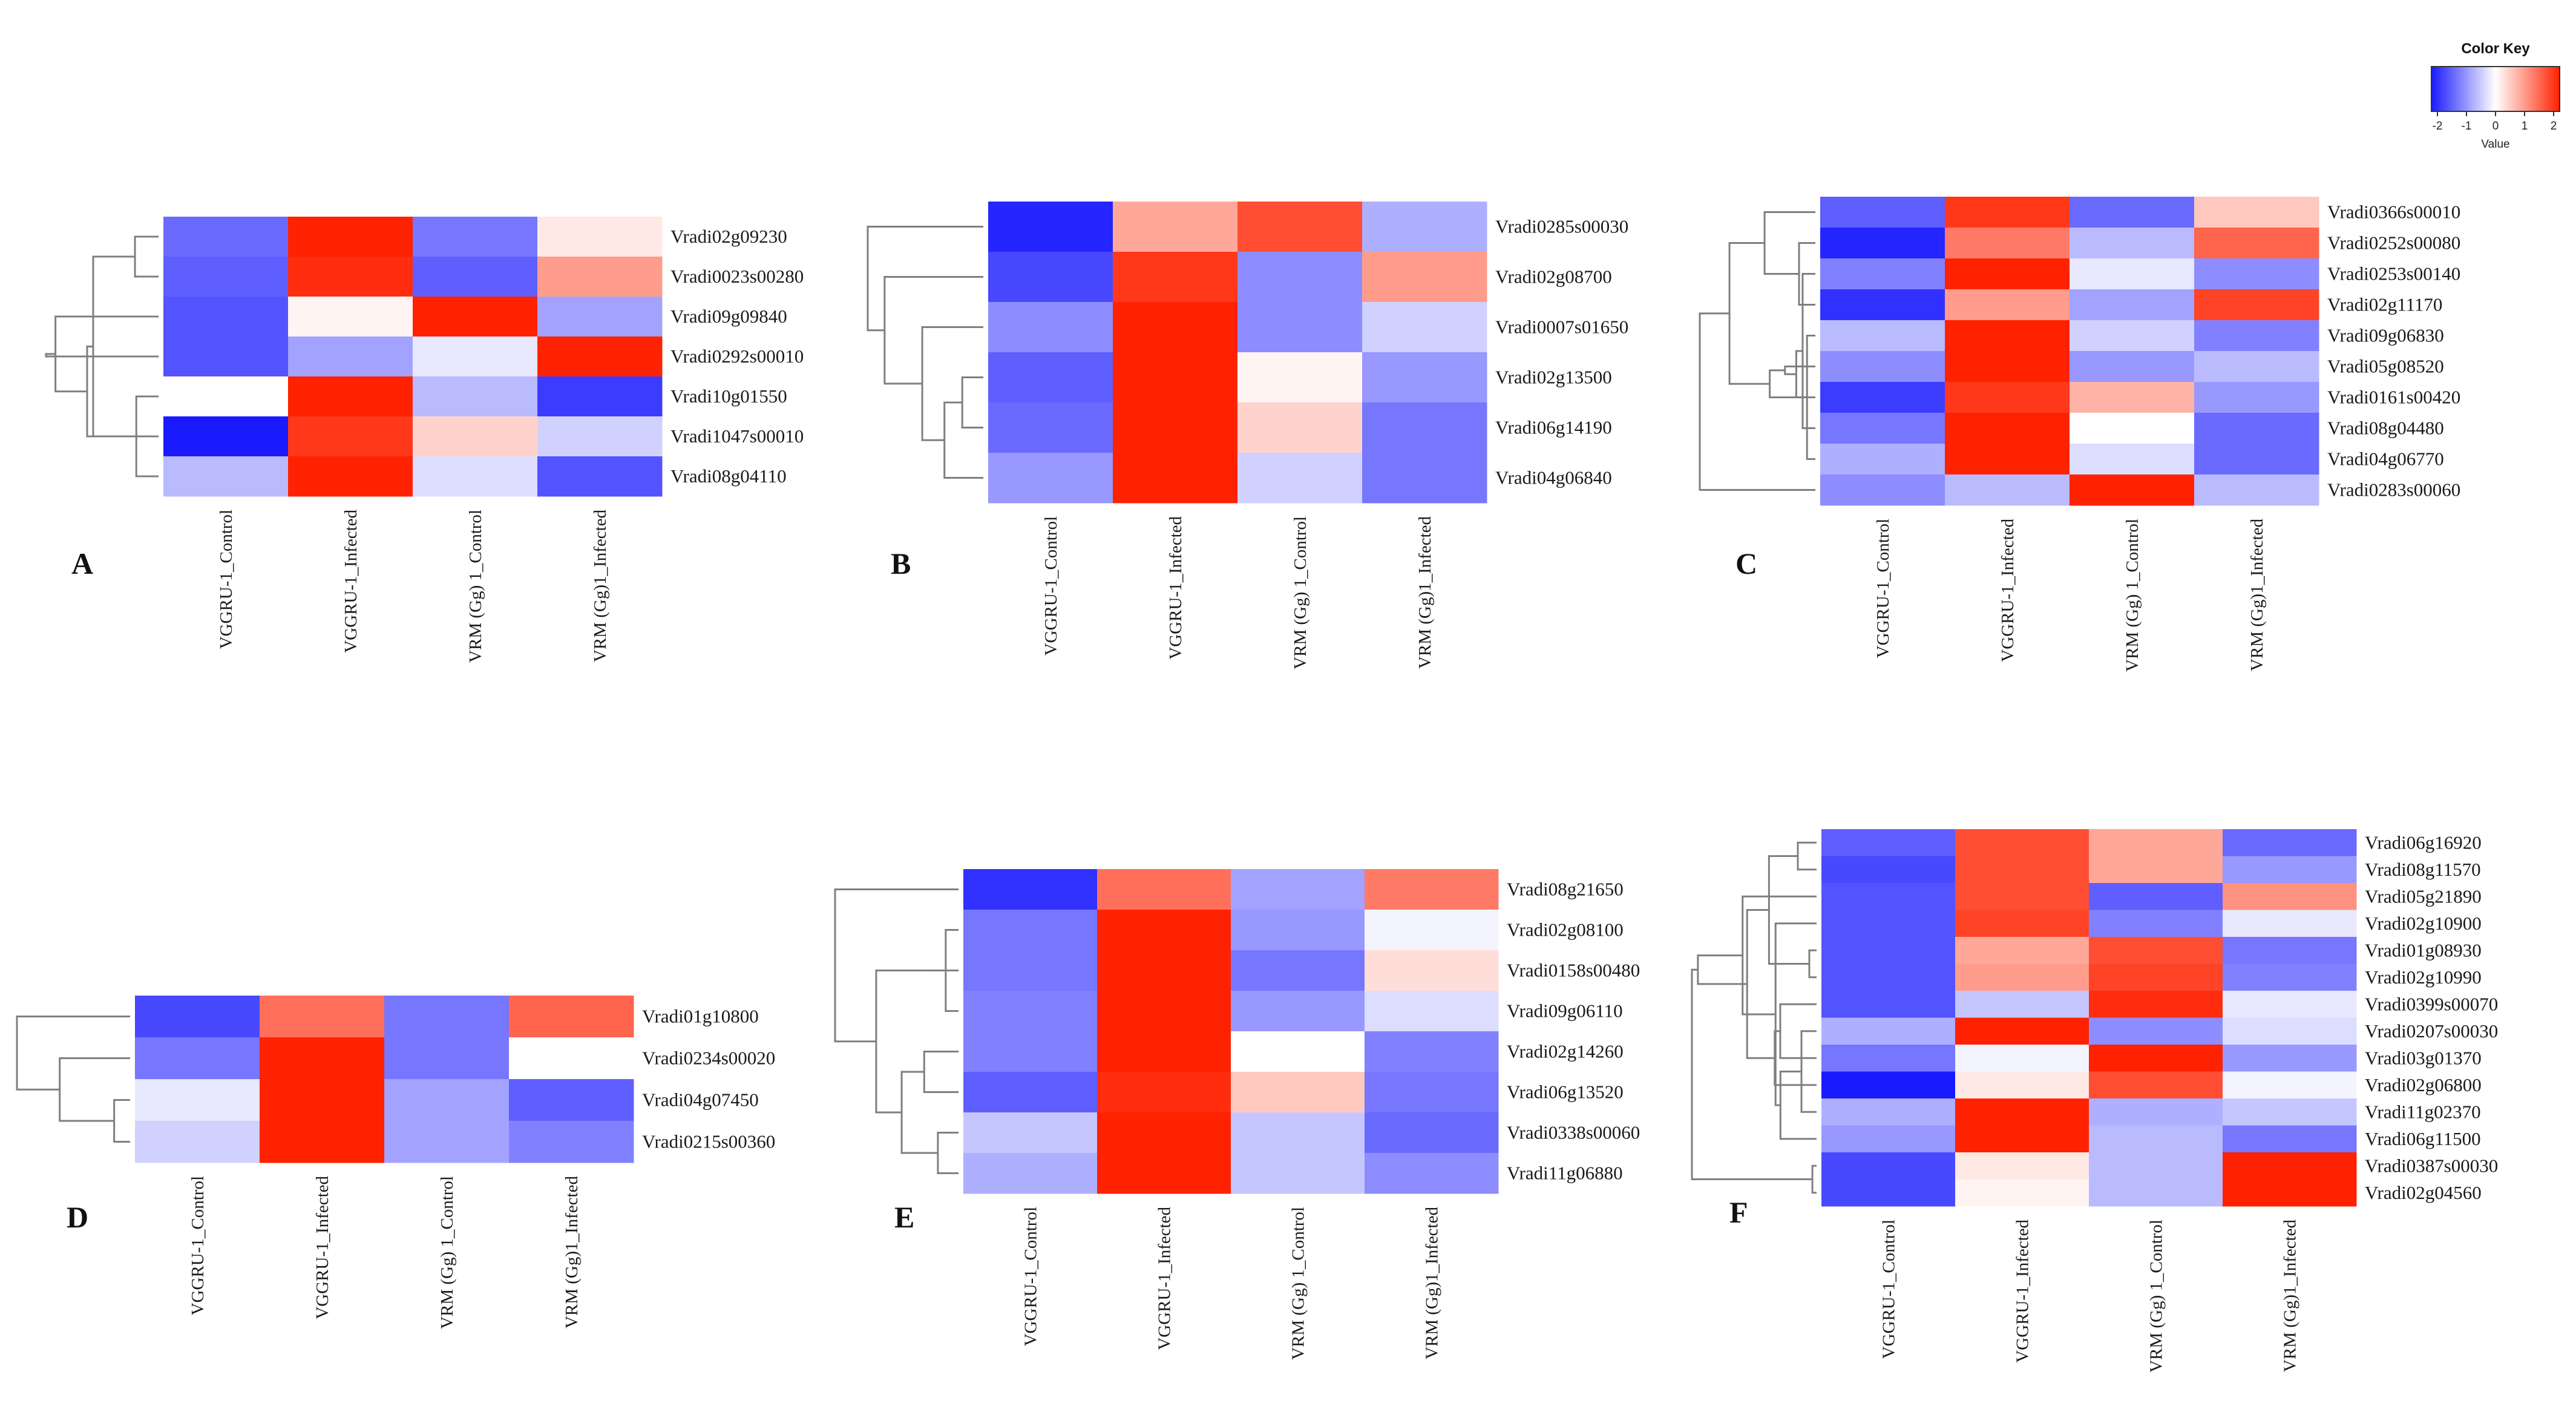 The width and height of the screenshot is (2576, 1415). I want to click on panel-letter: B, so click(901, 563).